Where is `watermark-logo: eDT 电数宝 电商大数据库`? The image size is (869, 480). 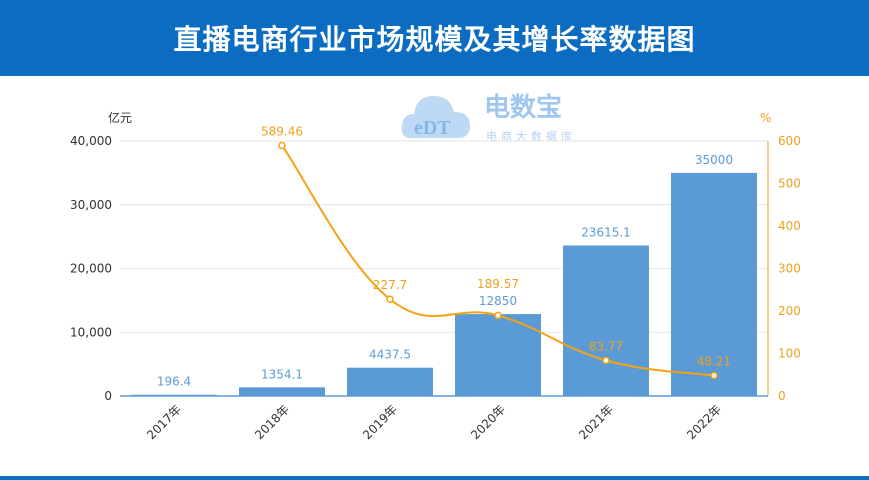 watermark-logo: eDT 电数宝 电商大数据库 is located at coordinates (490, 116).